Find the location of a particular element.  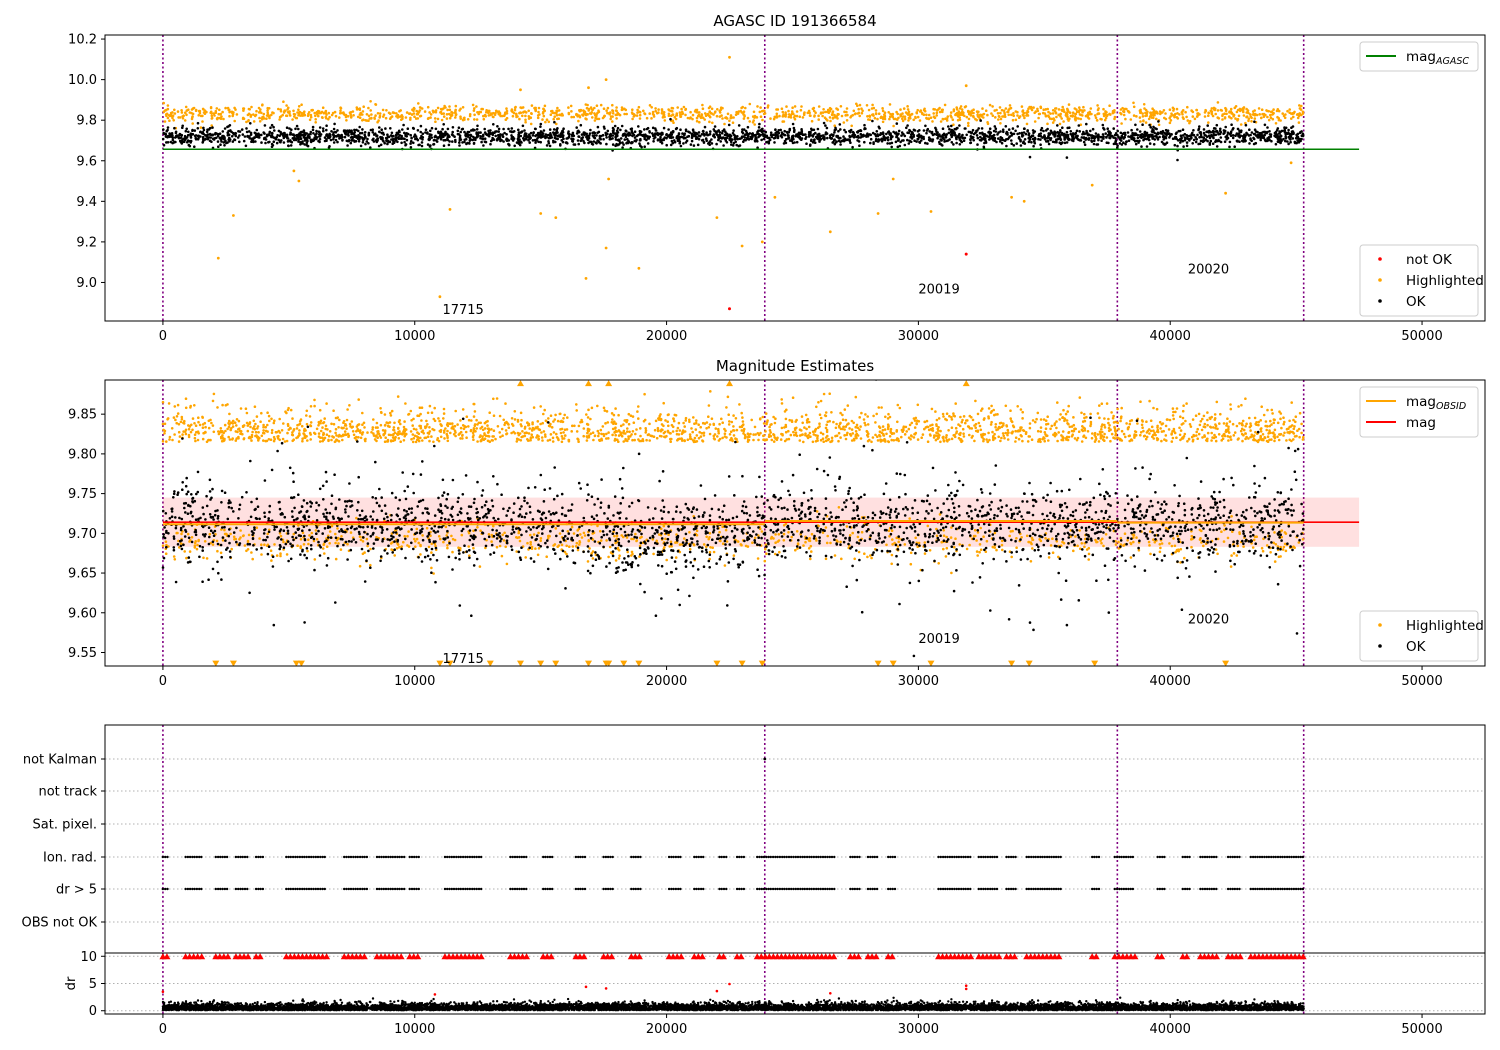

category-label: OBS not OK is located at coordinates (60, 923).